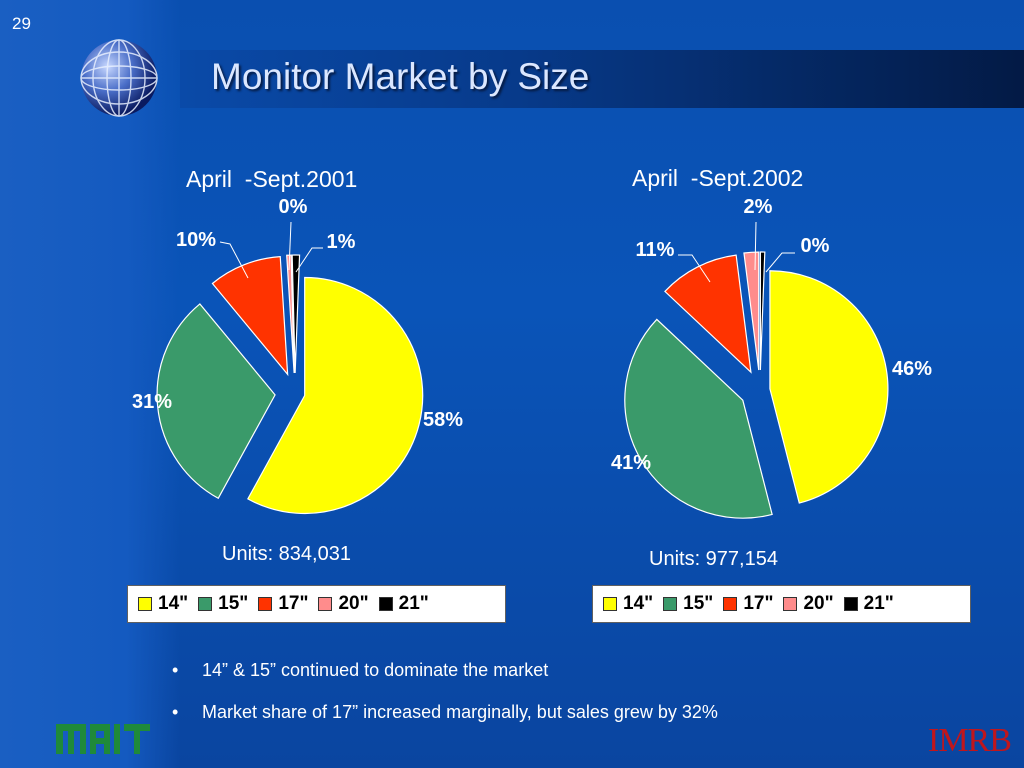 This screenshot has width=1024, height=768. What do you see at coordinates (718, 178) in the screenshot?
I see `chart-2-title: April -Sept.2002` at bounding box center [718, 178].